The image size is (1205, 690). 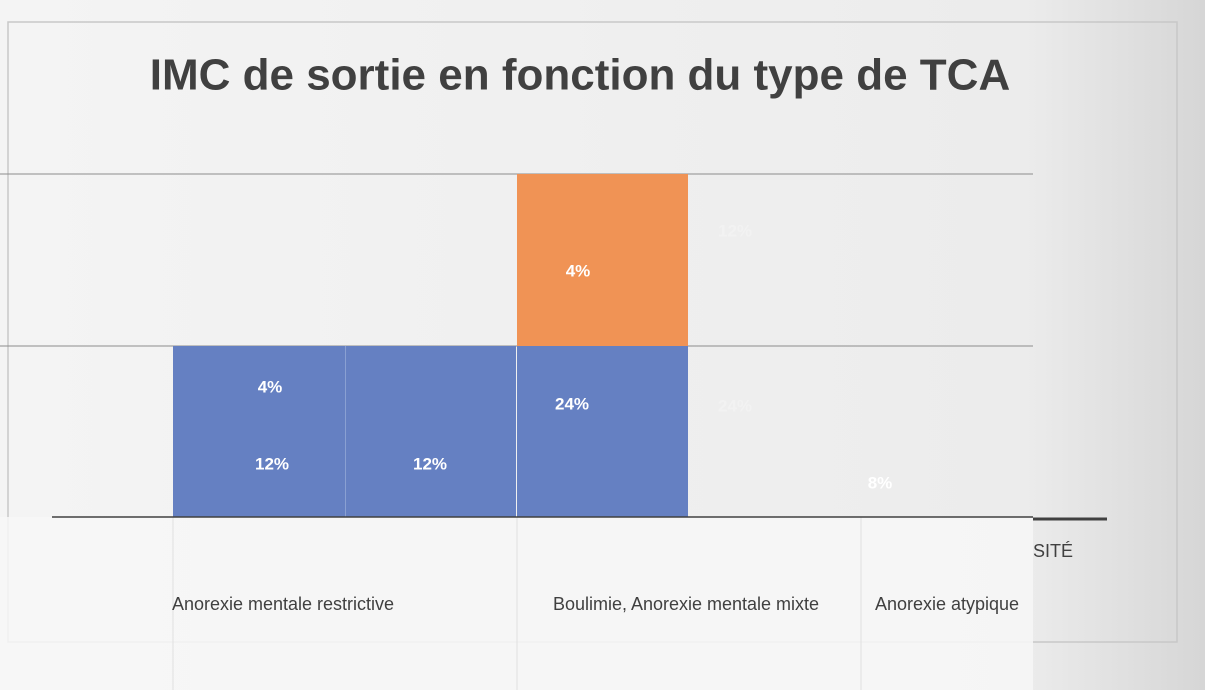 I want to click on chart-title: IMC de sortie en fonction du type de TCA, so click(x=580, y=75).